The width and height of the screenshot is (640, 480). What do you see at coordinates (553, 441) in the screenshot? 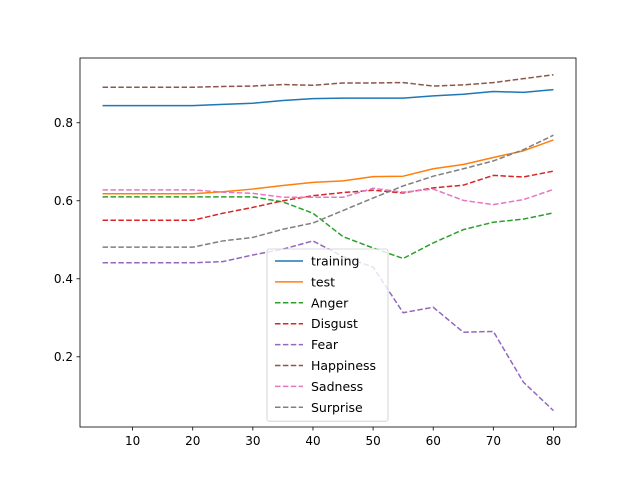
I see `x-tick-label-80: 80` at bounding box center [553, 441].